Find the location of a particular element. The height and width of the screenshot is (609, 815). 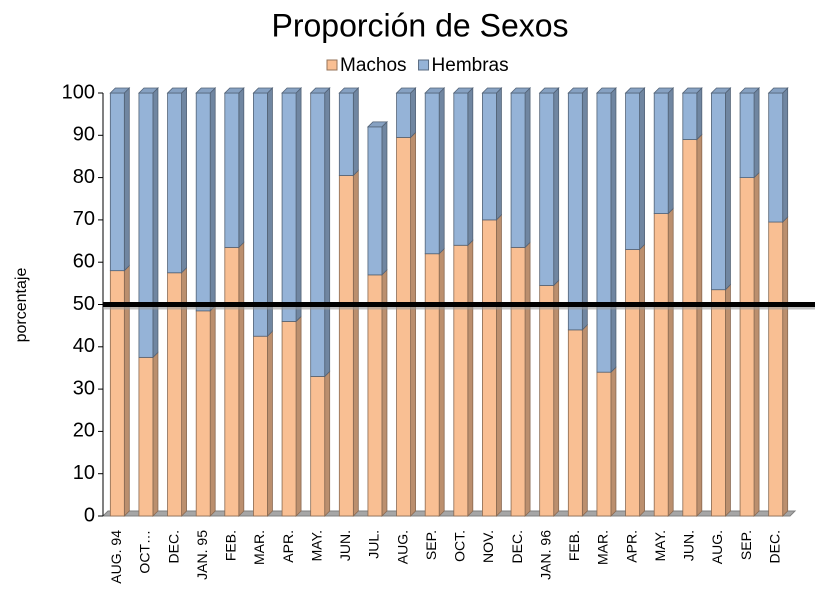

legend-label: Machos is located at coordinates (373, 65).